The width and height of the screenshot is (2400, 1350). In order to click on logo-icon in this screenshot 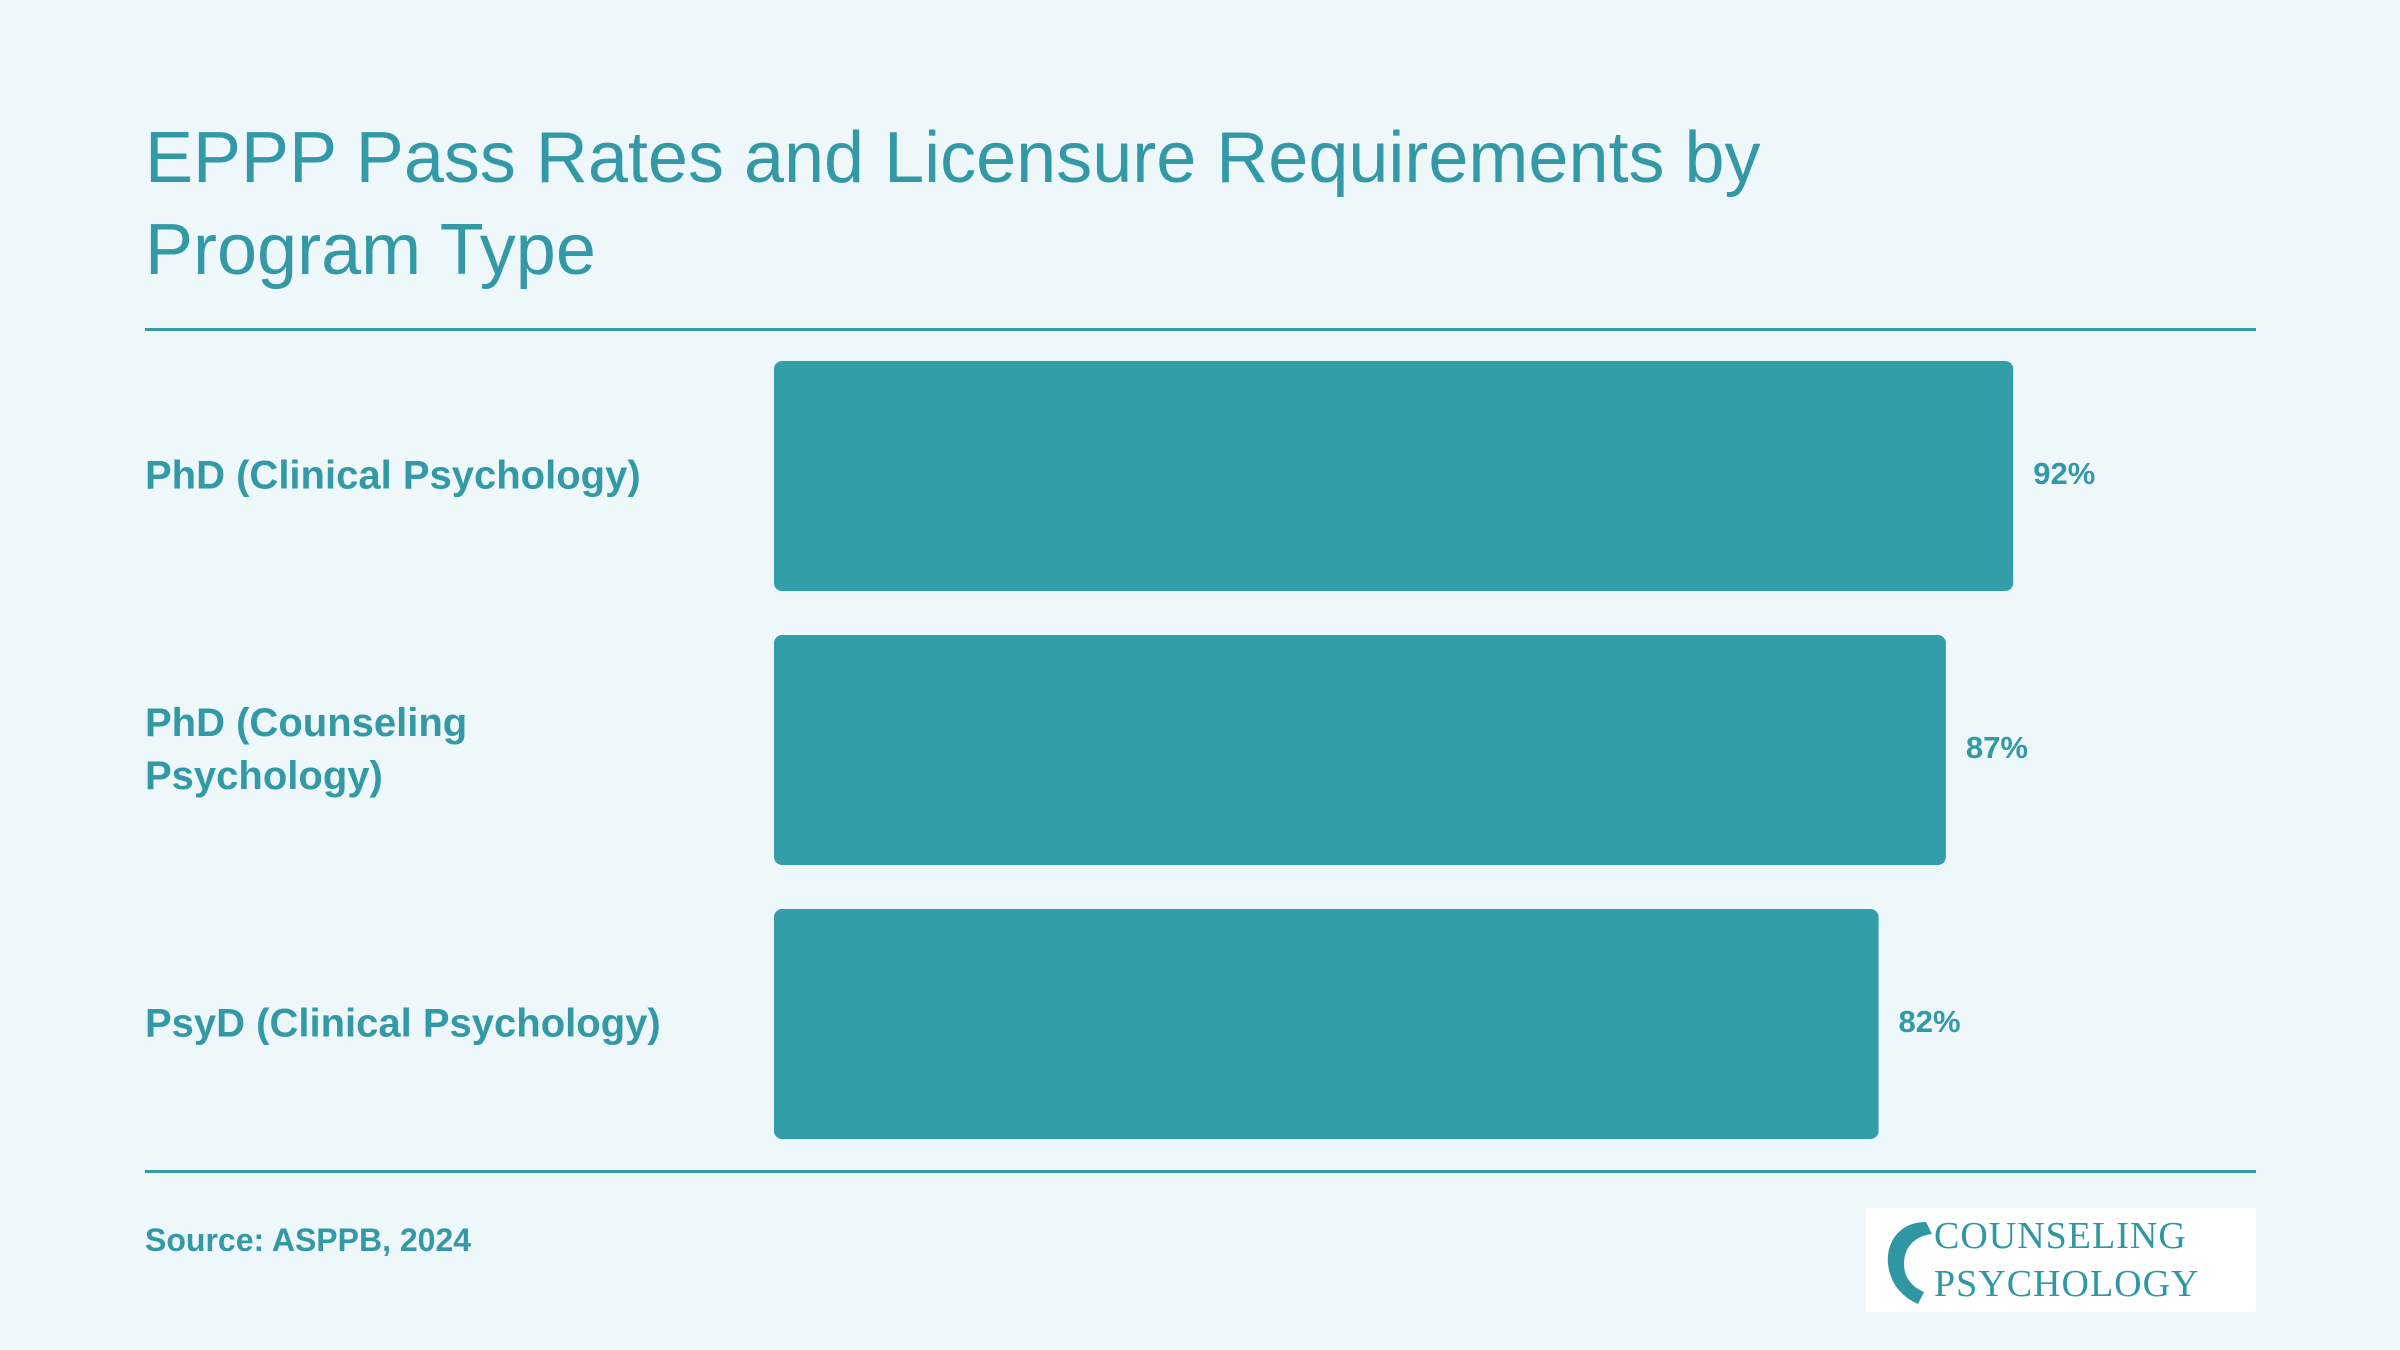, I will do `click(1909, 1263)`.